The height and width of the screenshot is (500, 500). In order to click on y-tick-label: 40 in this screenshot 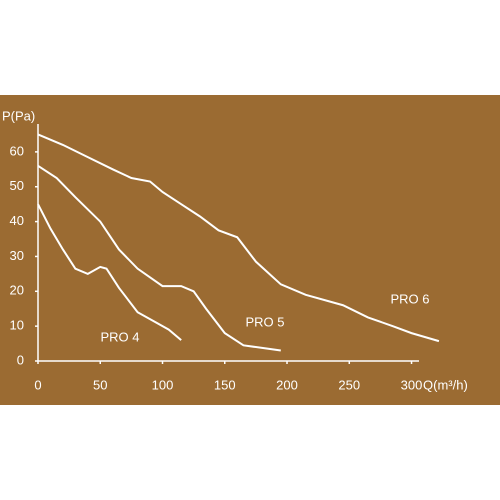, I will do `click(17, 220)`.